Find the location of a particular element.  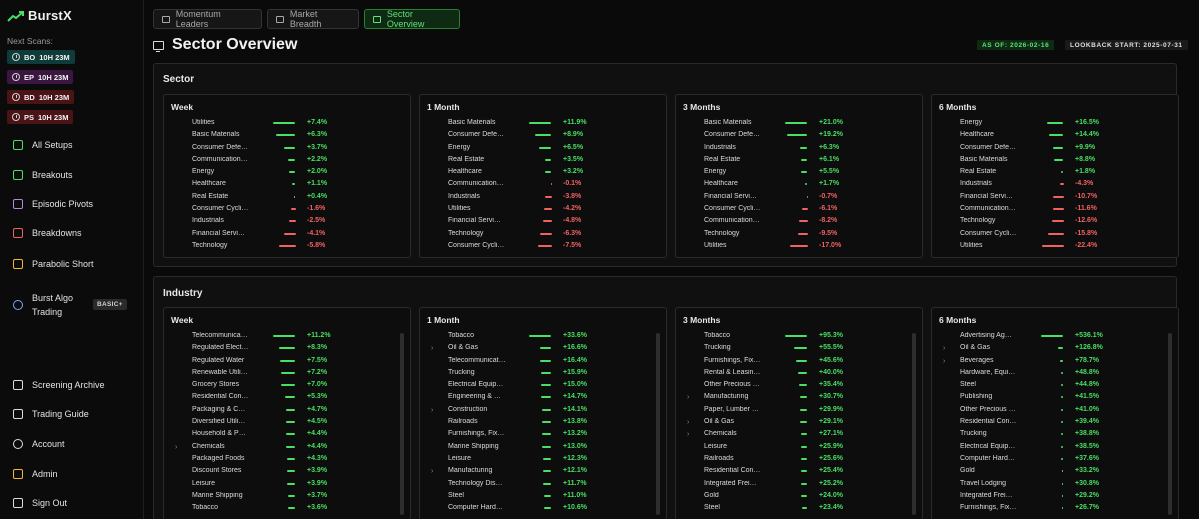

ranking-row: Telecommunicati… +16.4% is located at coordinates (543, 362).